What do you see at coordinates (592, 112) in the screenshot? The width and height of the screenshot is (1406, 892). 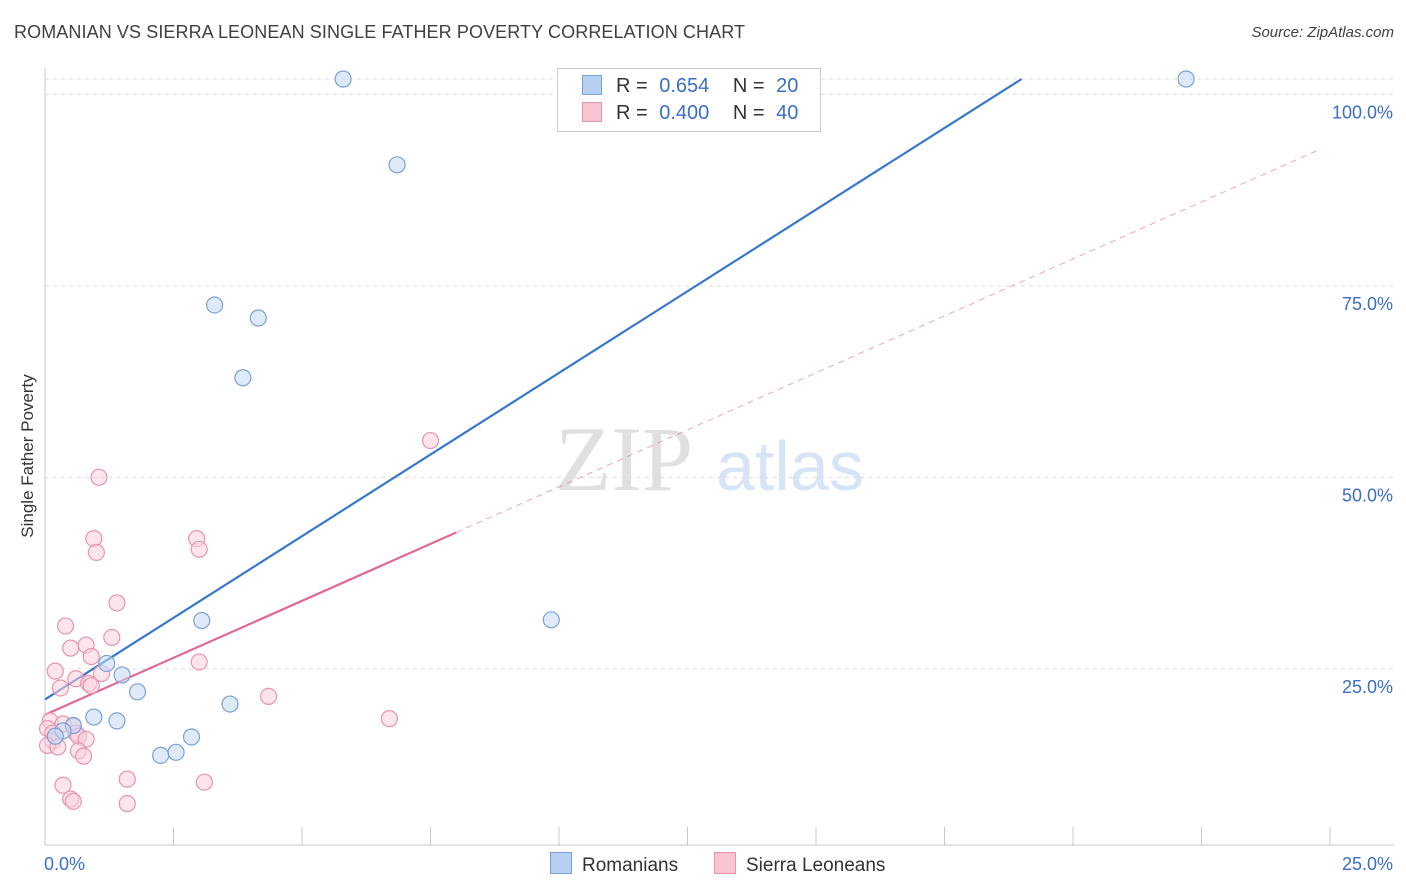 I see `legend-swatch-pink` at bounding box center [592, 112].